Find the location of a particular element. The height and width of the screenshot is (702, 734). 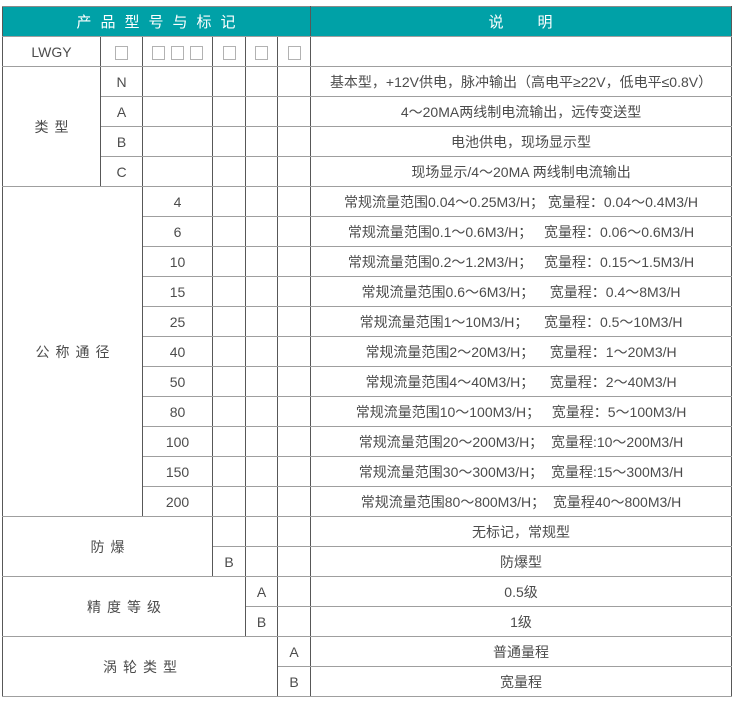

code-cell: 150 is located at coordinates (177, 471).